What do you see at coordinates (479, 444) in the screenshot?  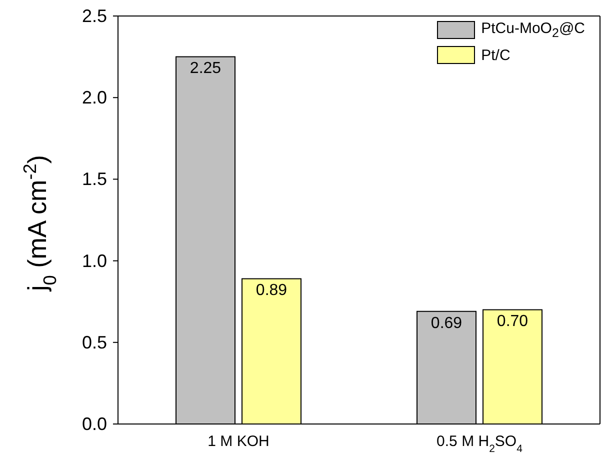 I see `x-tick-label: 0.5 M H$_{2}$SO$_{4}$` at bounding box center [479, 444].